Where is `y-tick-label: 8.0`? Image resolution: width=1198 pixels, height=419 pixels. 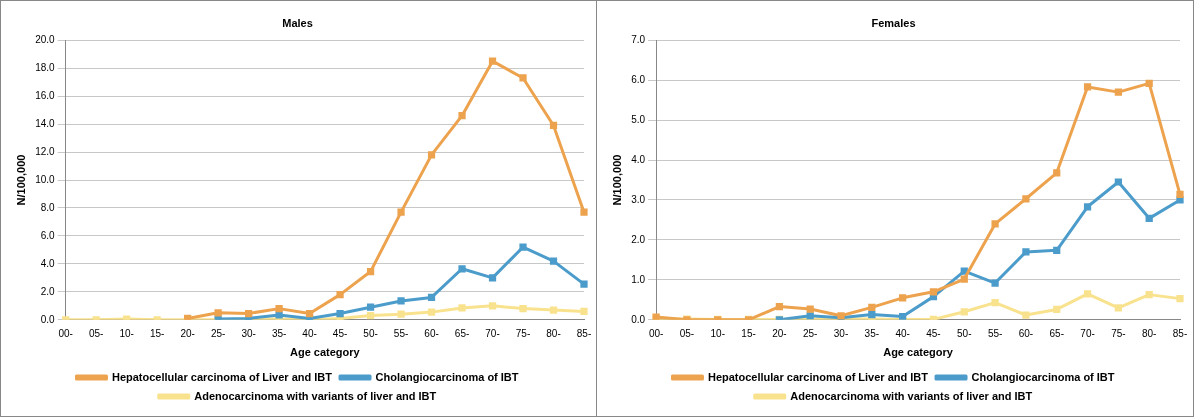 y-tick-label: 8.0 is located at coordinates (48, 207).